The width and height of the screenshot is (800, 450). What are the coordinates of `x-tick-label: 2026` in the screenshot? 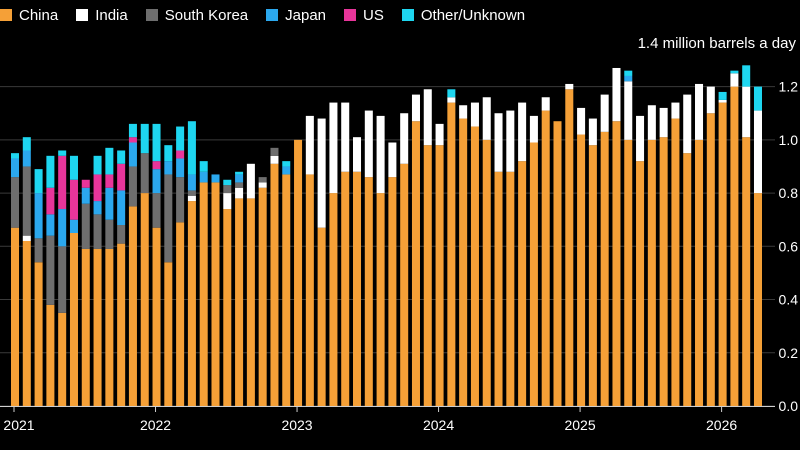 It's located at (721, 425).